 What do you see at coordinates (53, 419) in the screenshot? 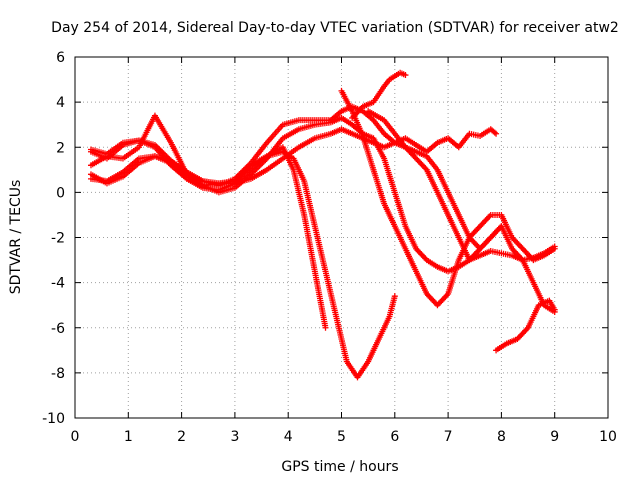
I see `y-tick-label: -10` at bounding box center [53, 419].